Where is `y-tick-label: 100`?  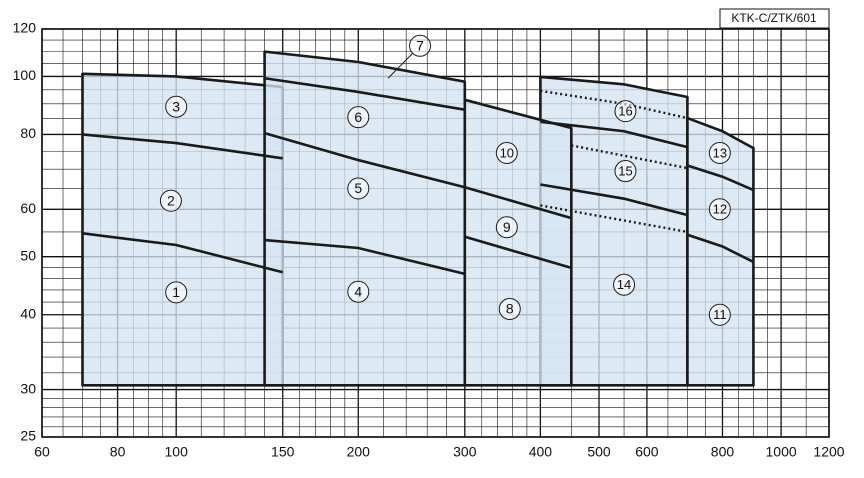 y-tick-label: 100 is located at coordinates (25, 75).